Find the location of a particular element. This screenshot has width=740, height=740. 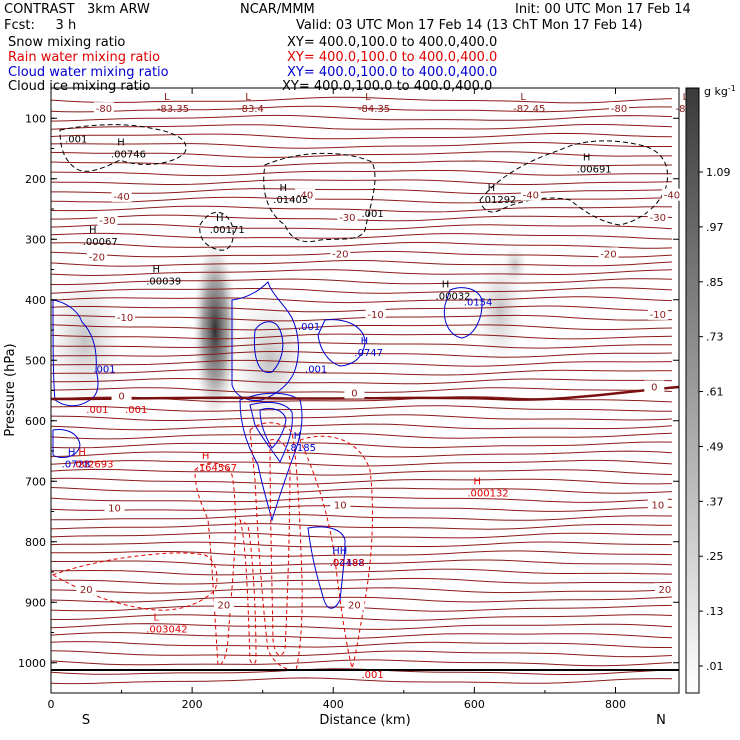

field-name-rain: Rain water mixing ratio is located at coordinates (84, 57).